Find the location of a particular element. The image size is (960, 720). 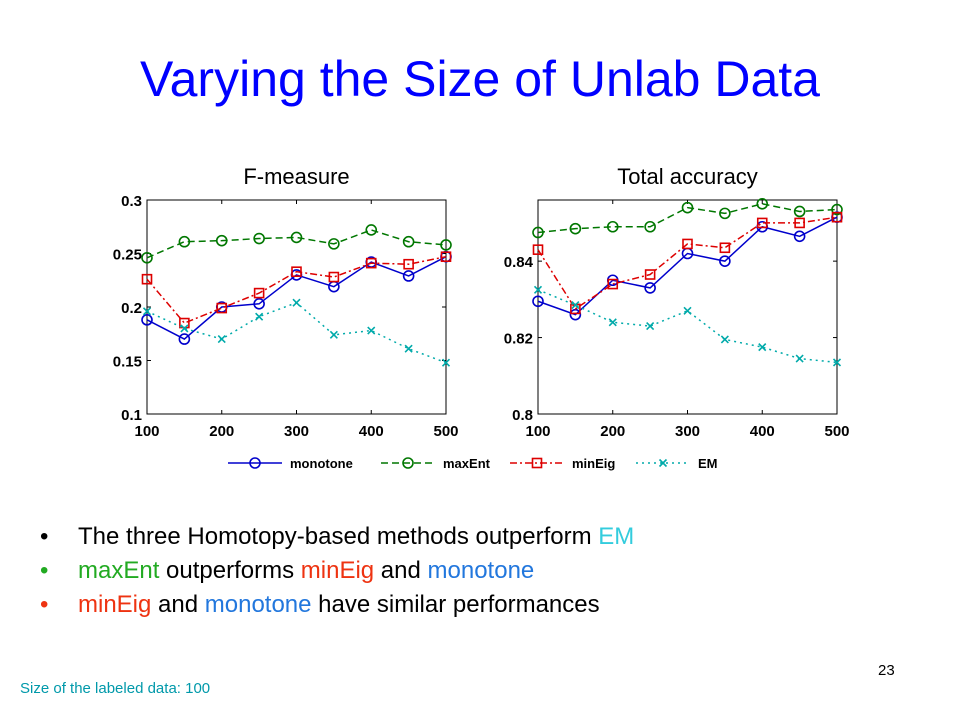

plot-area is located at coordinates (687, 307).